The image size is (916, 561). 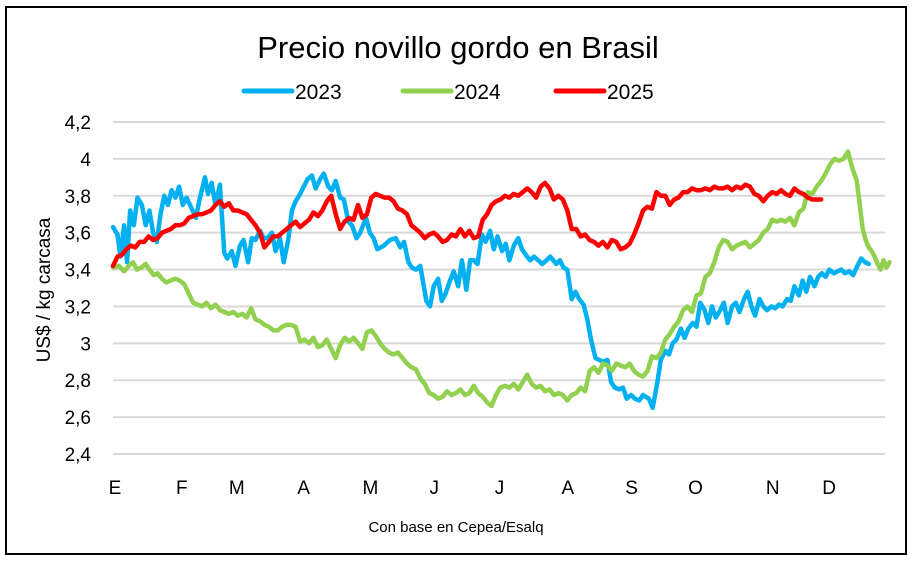 What do you see at coordinates (695, 488) in the screenshot?
I see `x-tick-label: O` at bounding box center [695, 488].